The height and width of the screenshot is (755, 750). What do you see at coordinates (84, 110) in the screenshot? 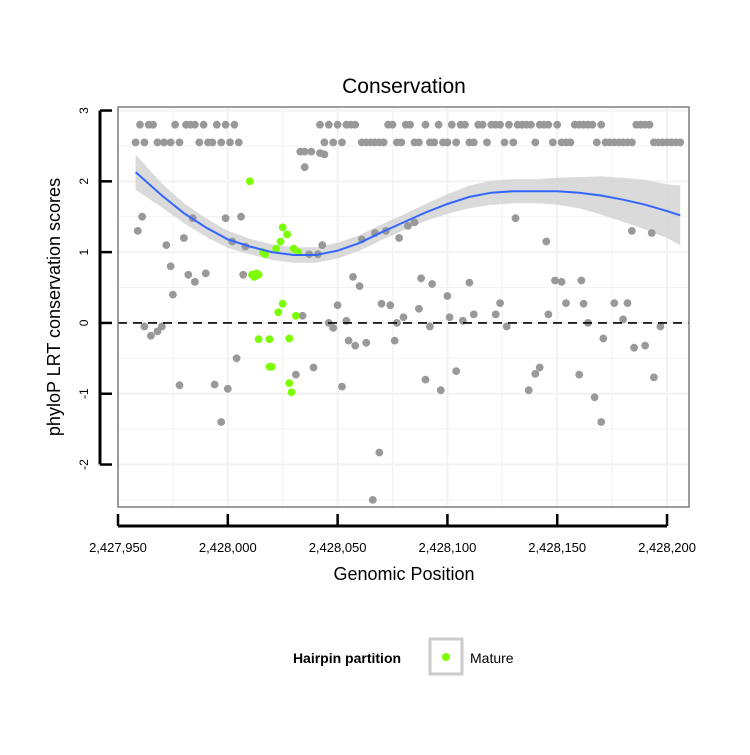
I see `y-tick-label: 3` at bounding box center [84, 110].